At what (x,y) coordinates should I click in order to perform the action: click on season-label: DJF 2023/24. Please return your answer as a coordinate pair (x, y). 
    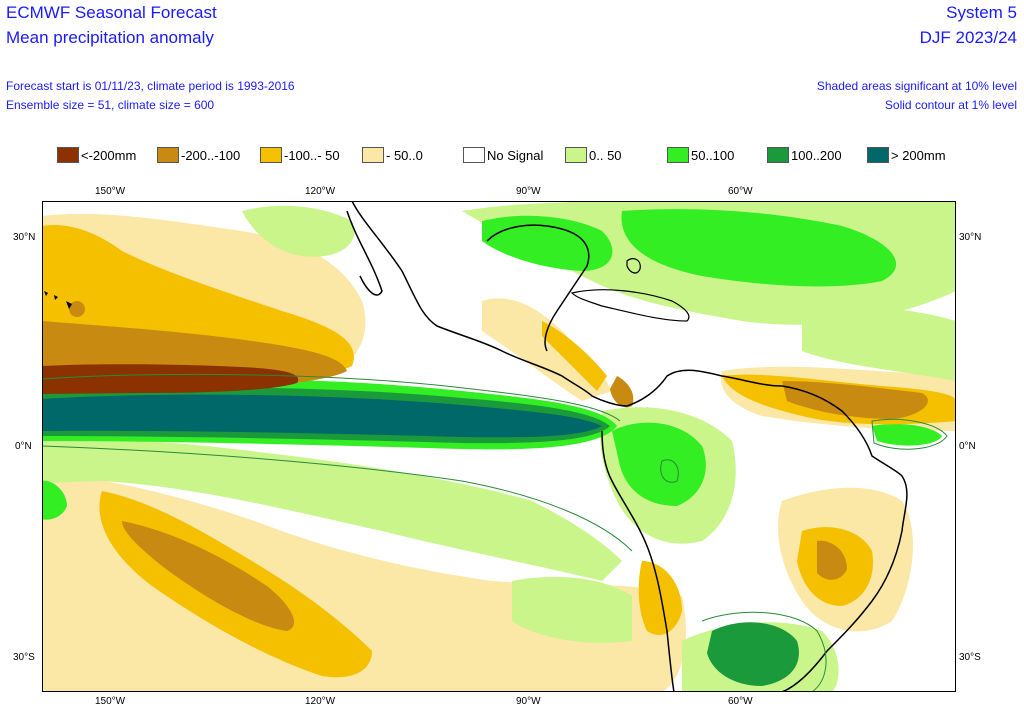
    Looking at the image, I should click on (968, 37).